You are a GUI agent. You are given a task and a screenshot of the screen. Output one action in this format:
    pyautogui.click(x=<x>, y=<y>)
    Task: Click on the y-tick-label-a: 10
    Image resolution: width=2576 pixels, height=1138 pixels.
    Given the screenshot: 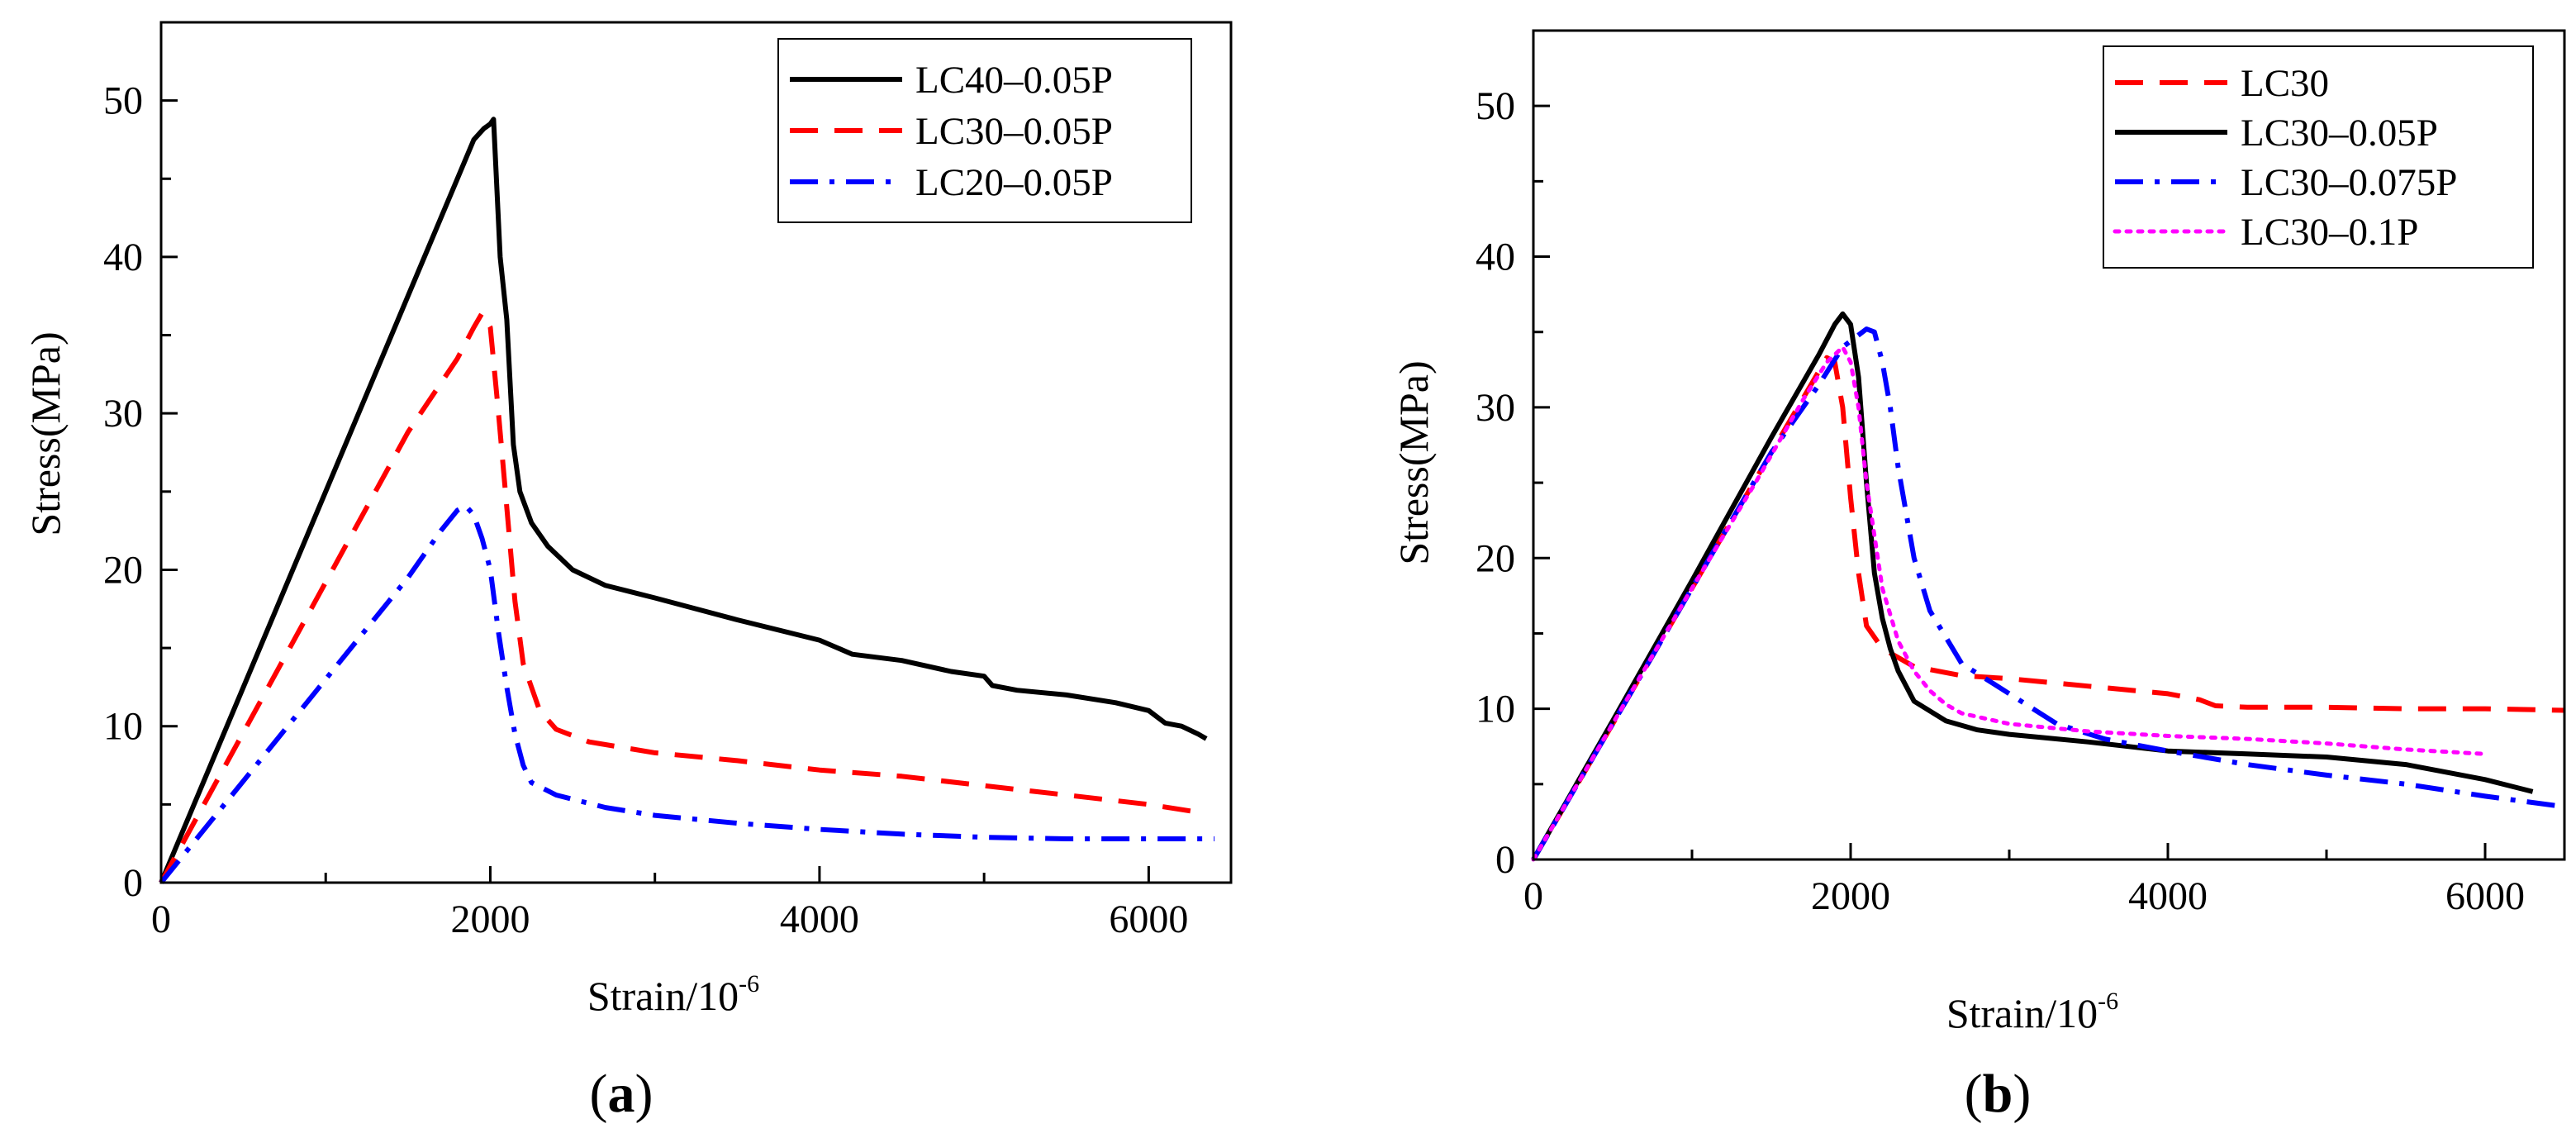 What is the action you would take?
    pyautogui.click(x=123, y=727)
    